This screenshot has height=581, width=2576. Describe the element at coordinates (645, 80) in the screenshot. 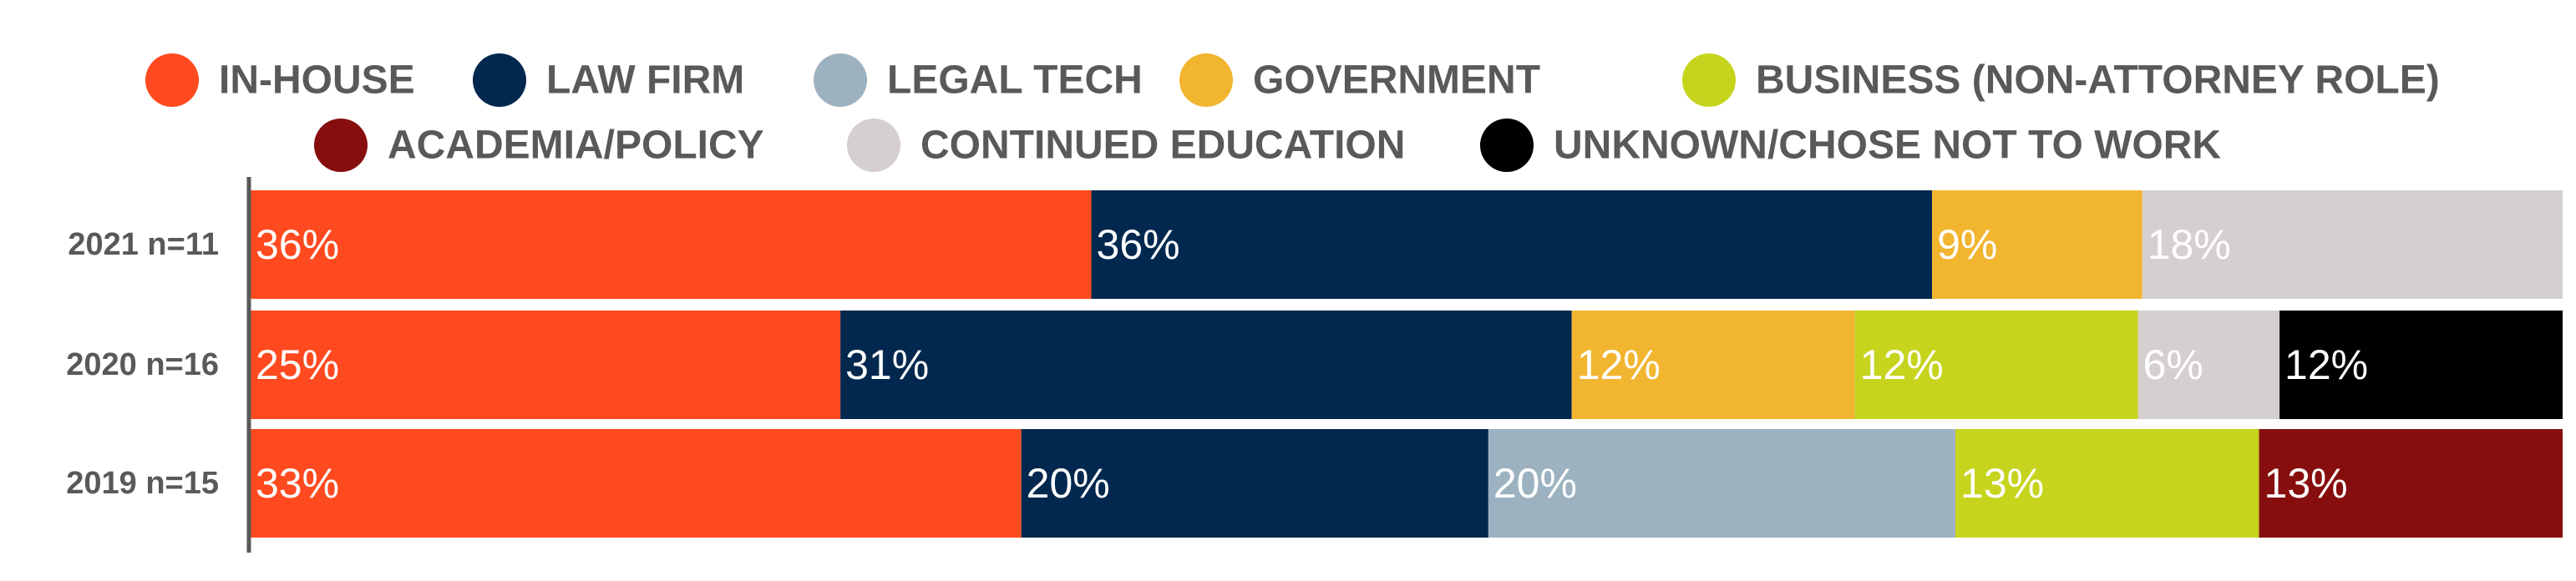

I see `legend-label-law-firm: LAW FIRM` at that location.